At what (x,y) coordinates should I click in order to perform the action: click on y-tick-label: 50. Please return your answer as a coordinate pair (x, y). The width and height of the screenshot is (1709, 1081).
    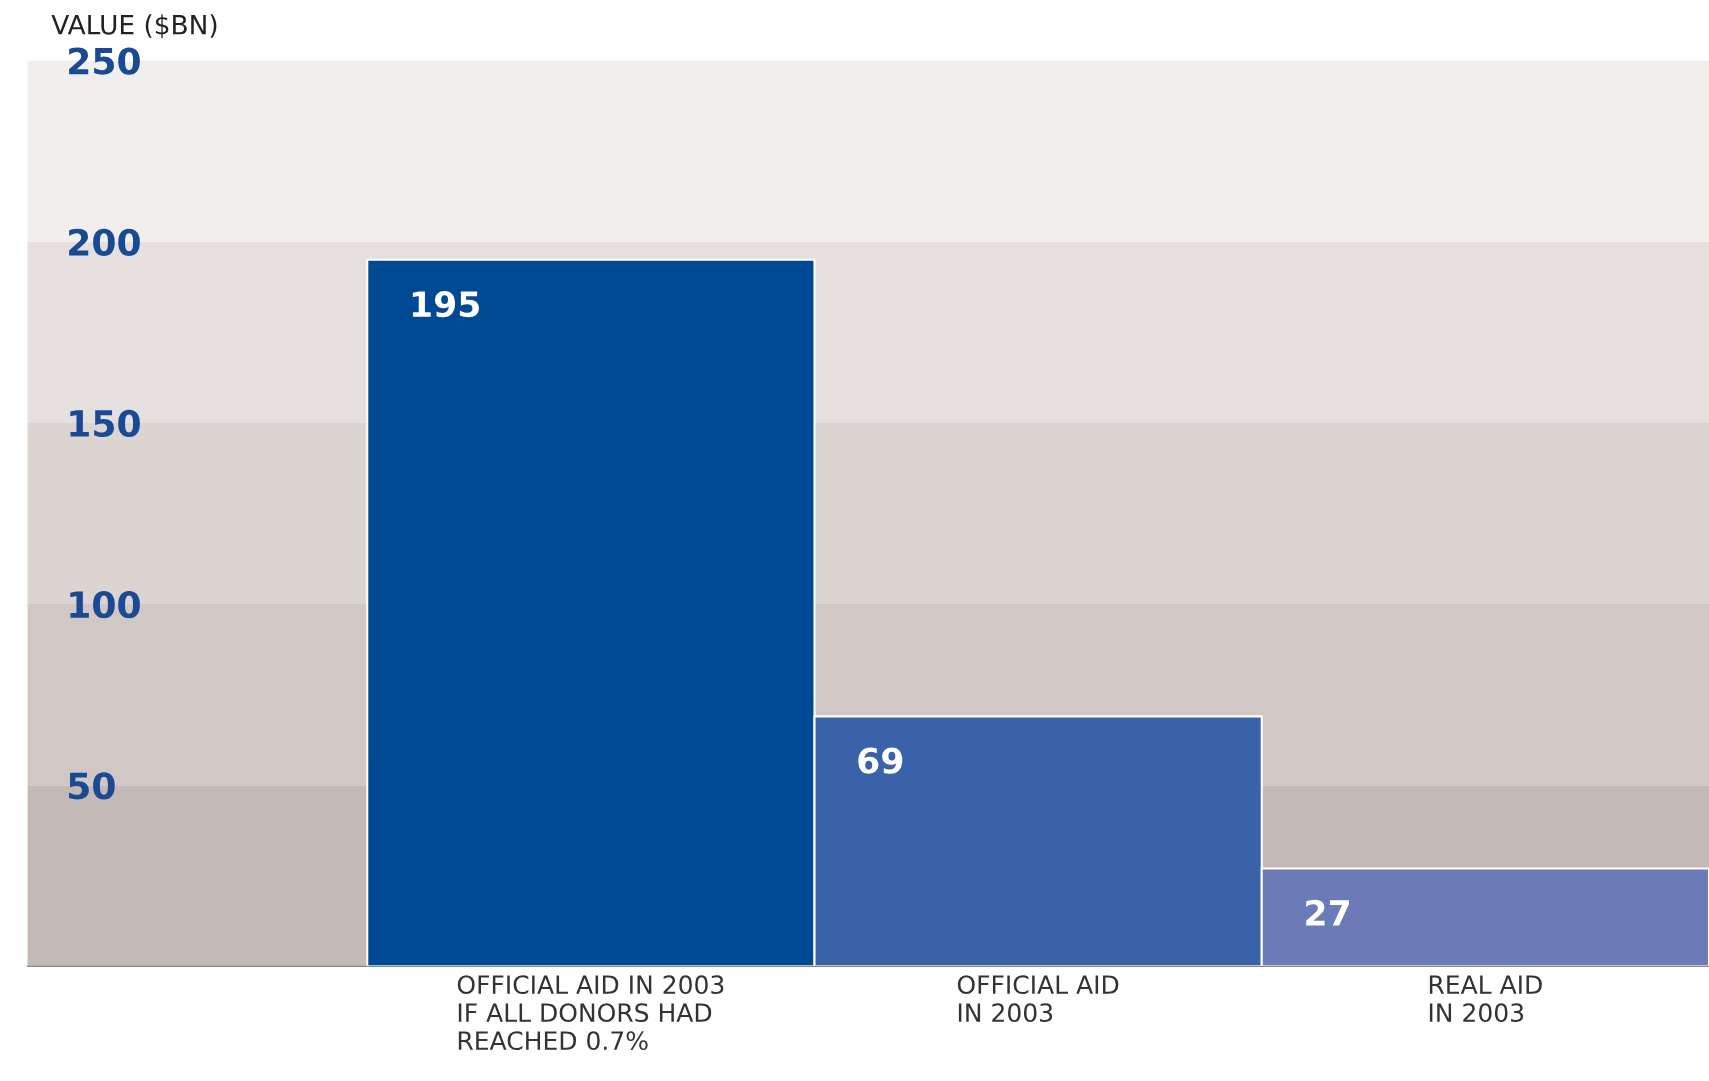
    Looking at the image, I should click on (92, 786).